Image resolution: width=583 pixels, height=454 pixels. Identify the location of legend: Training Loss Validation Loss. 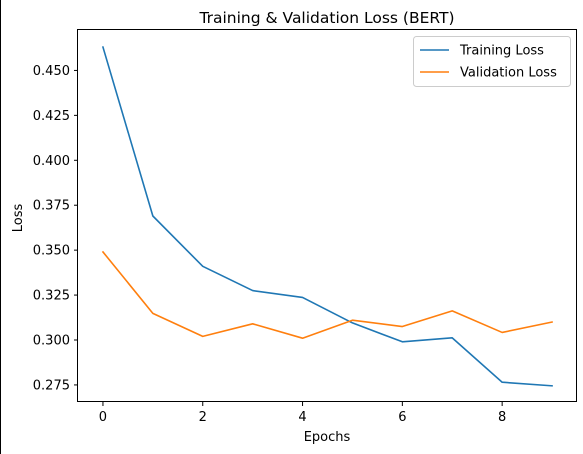
(492, 61).